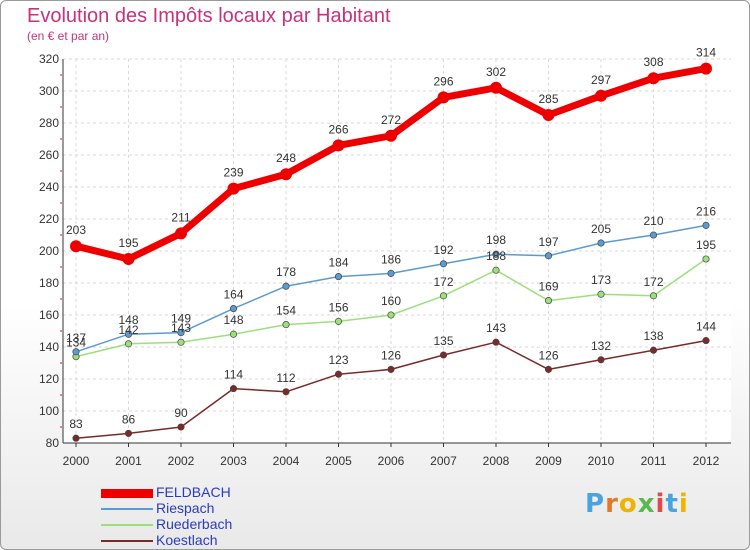 The image size is (750, 550). Describe the element at coordinates (391, 120) in the screenshot. I see `data-label-feldbach: 272` at that location.